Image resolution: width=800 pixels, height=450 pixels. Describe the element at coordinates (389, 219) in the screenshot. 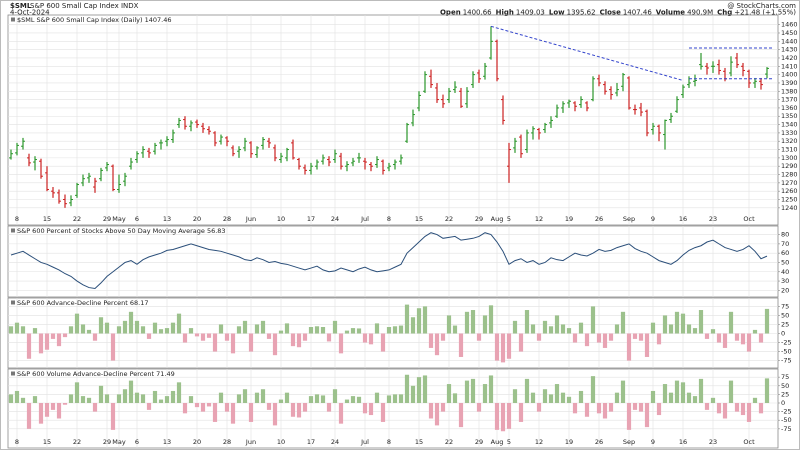

I see `x-tick-label: 8` at that location.